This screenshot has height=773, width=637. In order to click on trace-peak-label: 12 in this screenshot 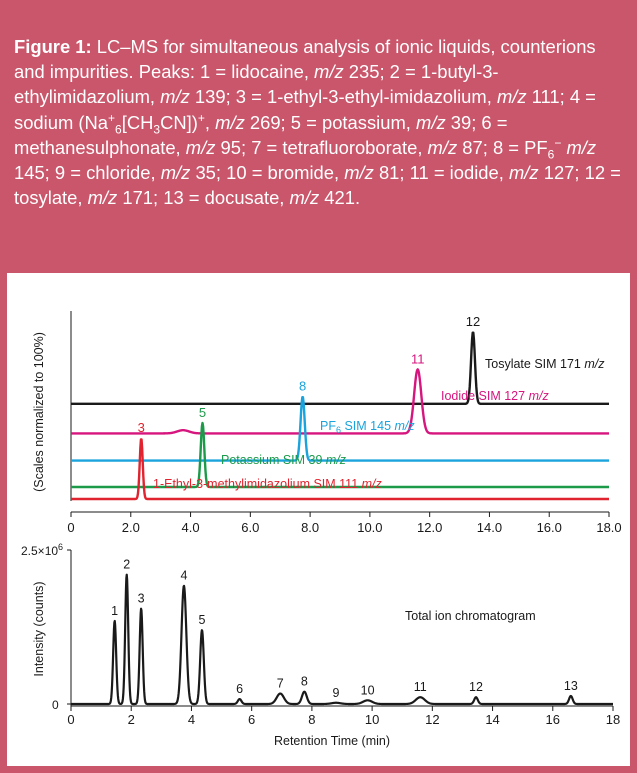, I will do `click(473, 321)`.